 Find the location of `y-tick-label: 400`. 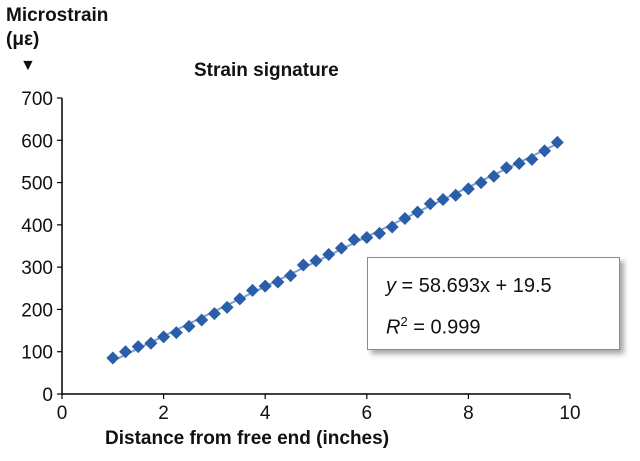

y-tick-label: 400 is located at coordinates (37, 226).